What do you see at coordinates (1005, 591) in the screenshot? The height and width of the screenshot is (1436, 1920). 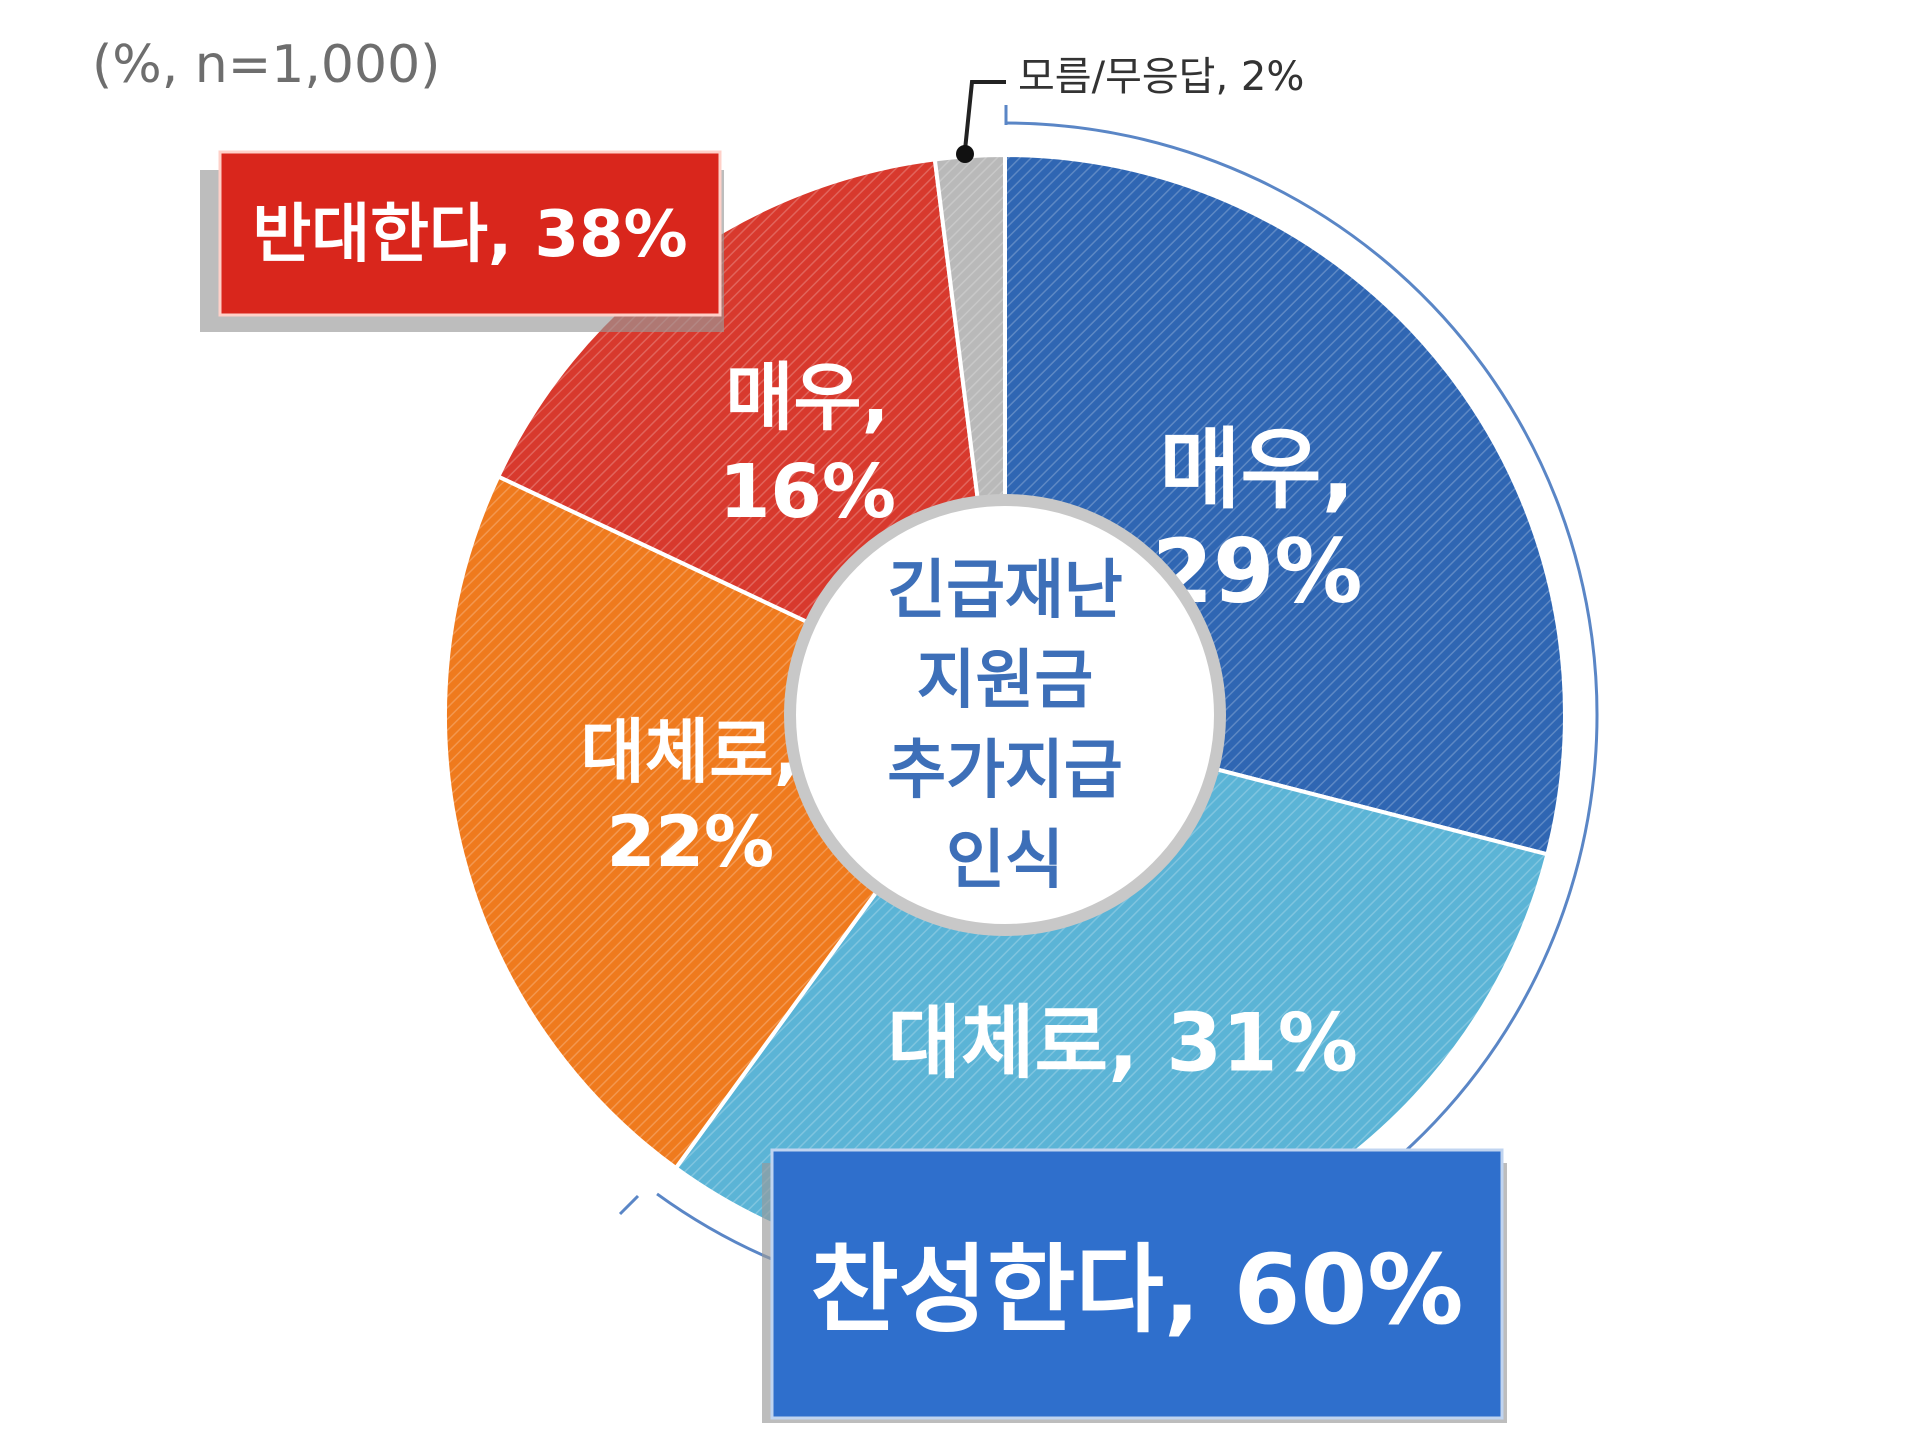 I see `center-title-line-1: 긴급재난` at bounding box center [1005, 591].